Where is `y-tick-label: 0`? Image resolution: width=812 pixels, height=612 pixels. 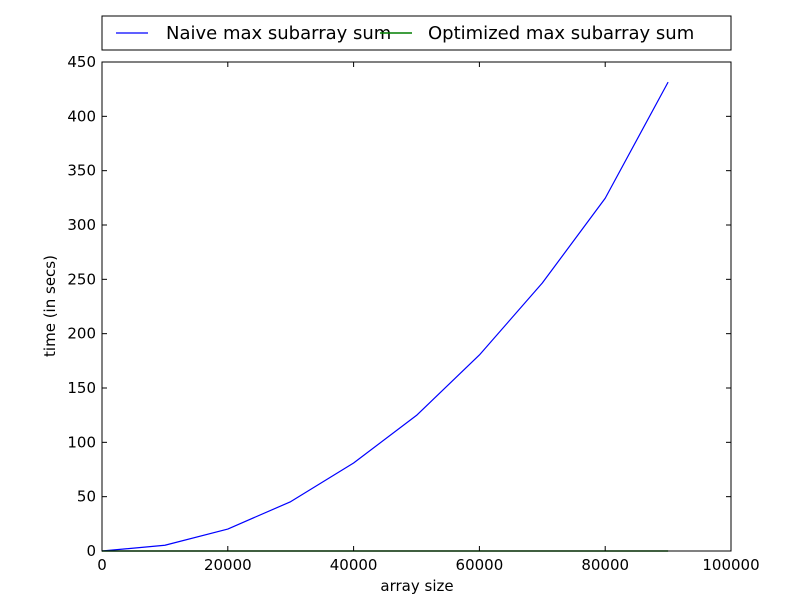 y-tick-label: 0 is located at coordinates (91, 551).